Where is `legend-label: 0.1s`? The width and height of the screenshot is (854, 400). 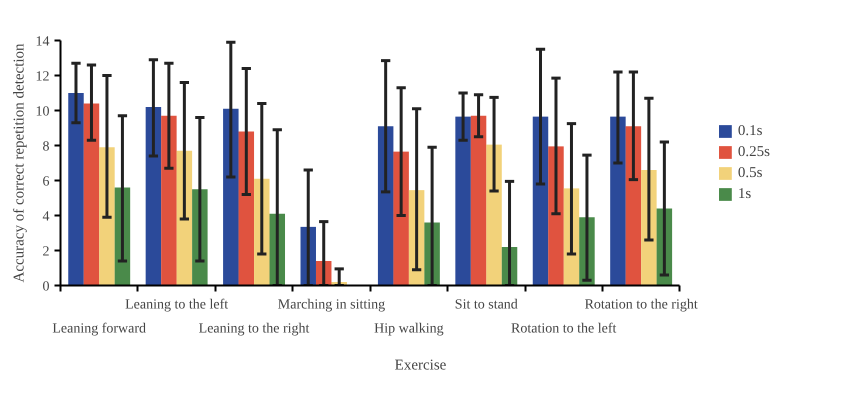 legend-label: 0.1s is located at coordinates (750, 131).